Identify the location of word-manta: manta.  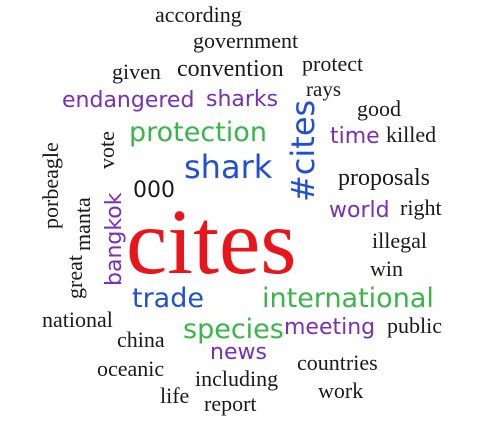
(82, 224).